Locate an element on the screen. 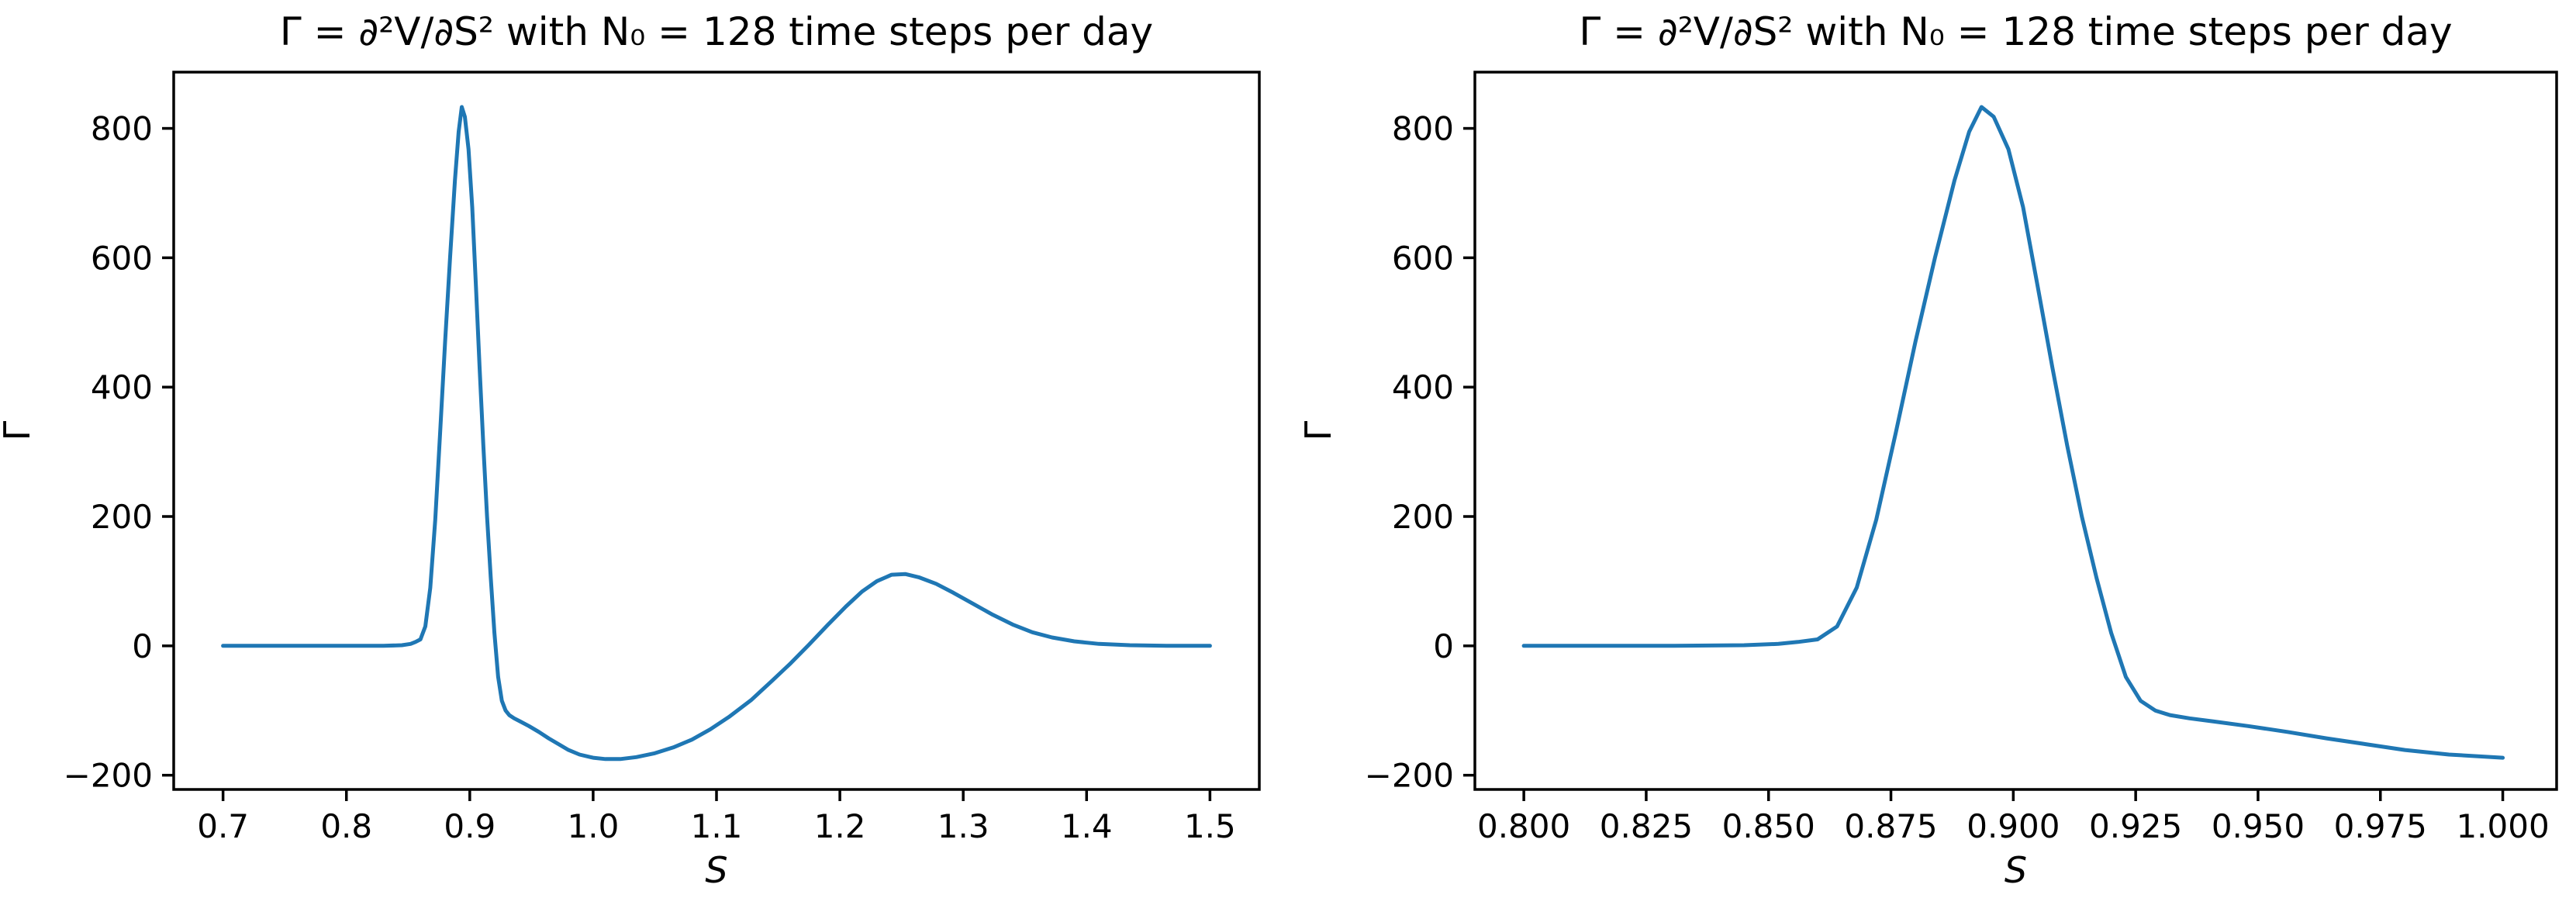  x-tick-label: 1.2 is located at coordinates (840, 826).